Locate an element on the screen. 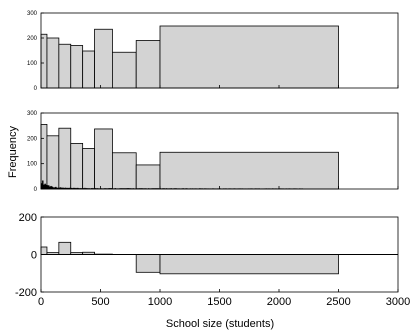  y-axis-label: Frequency is located at coordinates (13, 152).